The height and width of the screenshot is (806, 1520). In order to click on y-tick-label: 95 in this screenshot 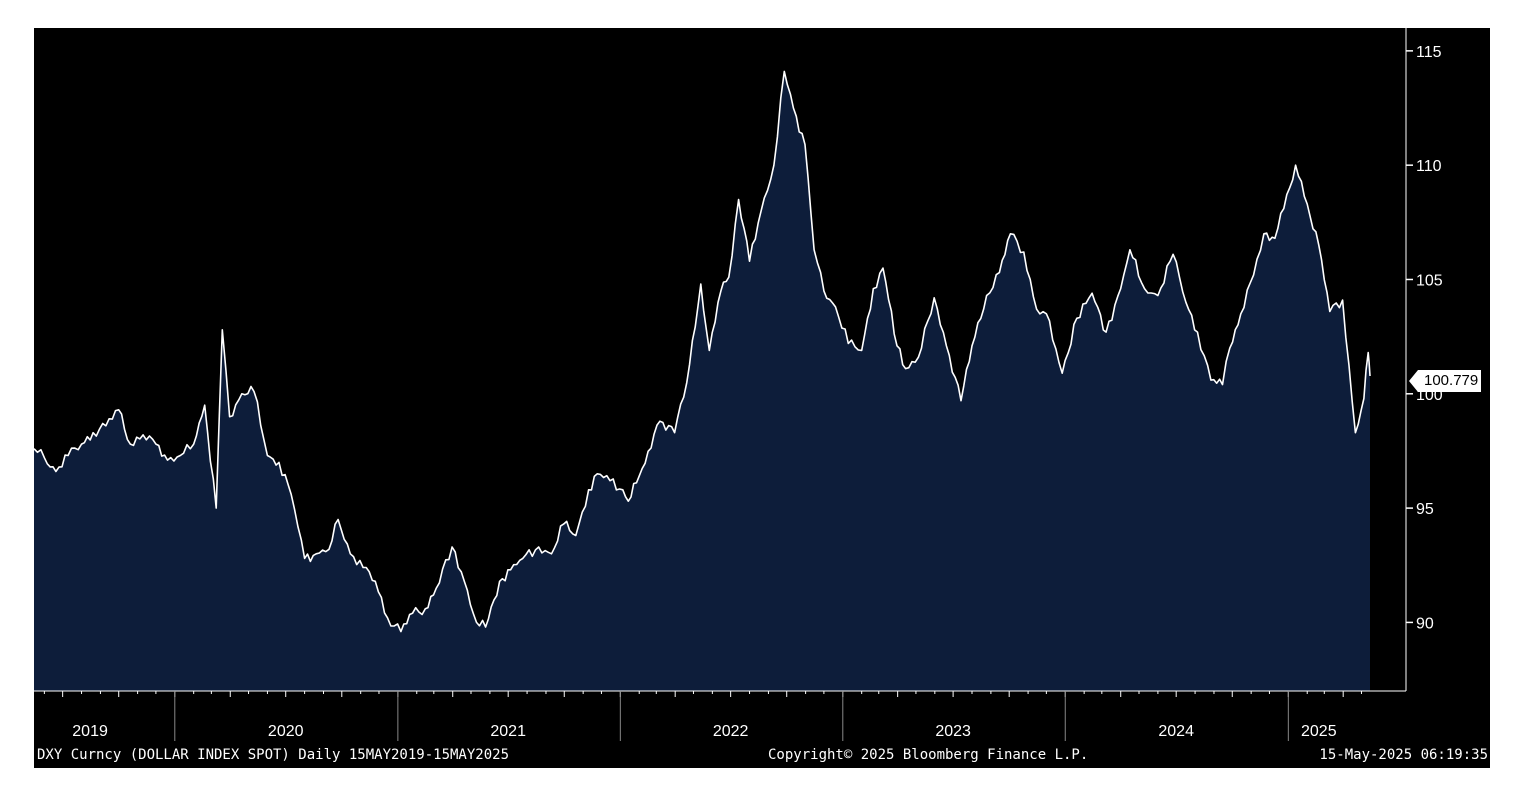, I will do `click(1425, 509)`.